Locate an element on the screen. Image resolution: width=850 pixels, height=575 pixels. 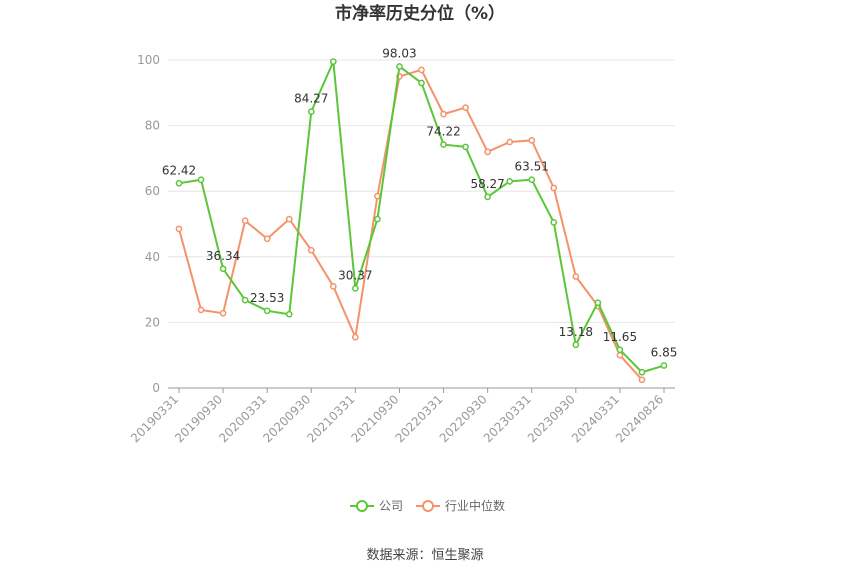
data-label: 84.27 is located at coordinates (311, 99).